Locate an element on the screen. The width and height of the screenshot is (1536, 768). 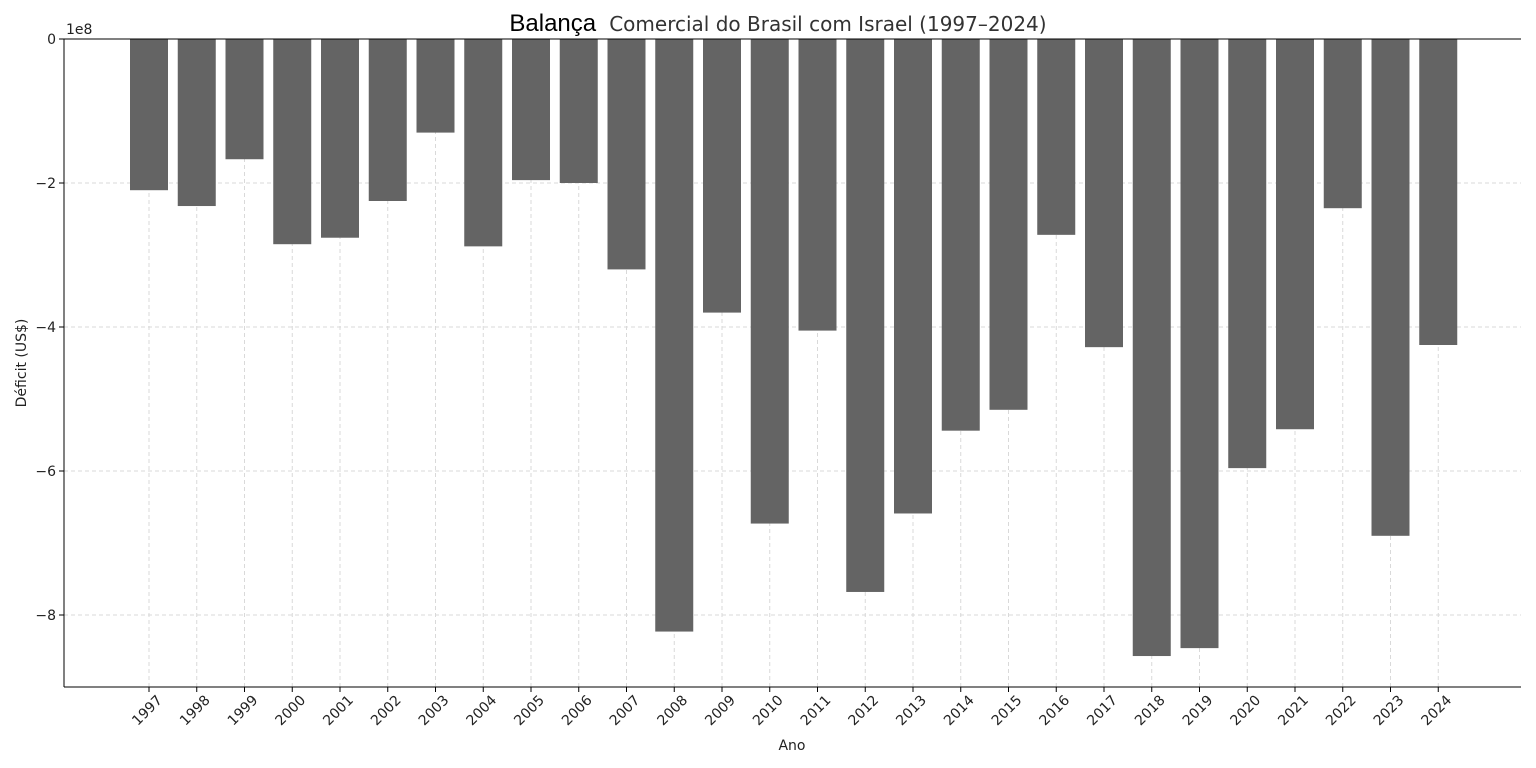
x-tick-label-2011: 2011 is located at coordinates (816, 711).